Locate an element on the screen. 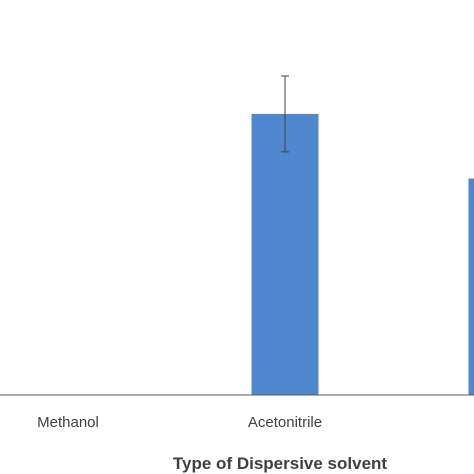  bar-a is located at coordinates (471, 286).